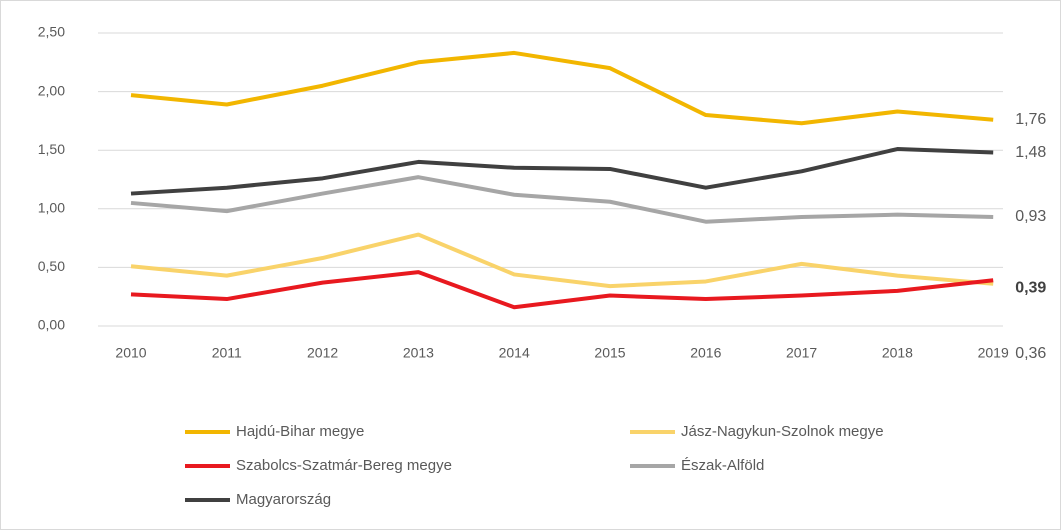  Describe the element at coordinates (1030, 152) in the screenshot. I see `data-label: 1,48` at that location.